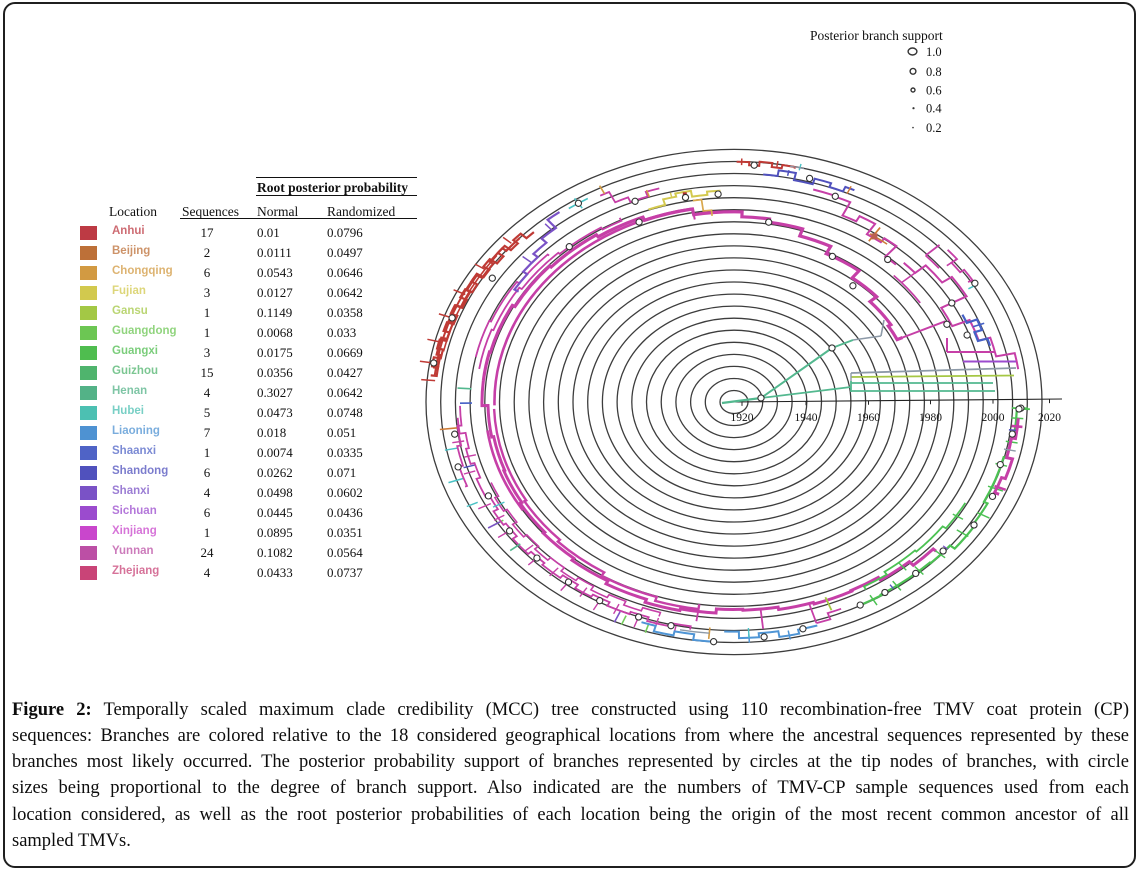 The image size is (1140, 871). Describe the element at coordinates (806, 418) in the screenshot. I see `svg-text: 1940` at that location.